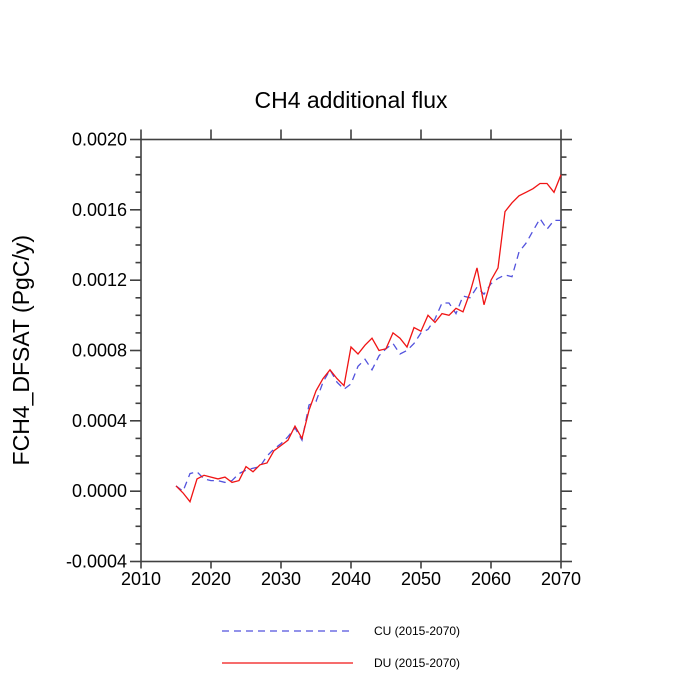  Describe the element at coordinates (96, 562) in the screenshot. I see `y-tick-label: -0.0004` at that location.